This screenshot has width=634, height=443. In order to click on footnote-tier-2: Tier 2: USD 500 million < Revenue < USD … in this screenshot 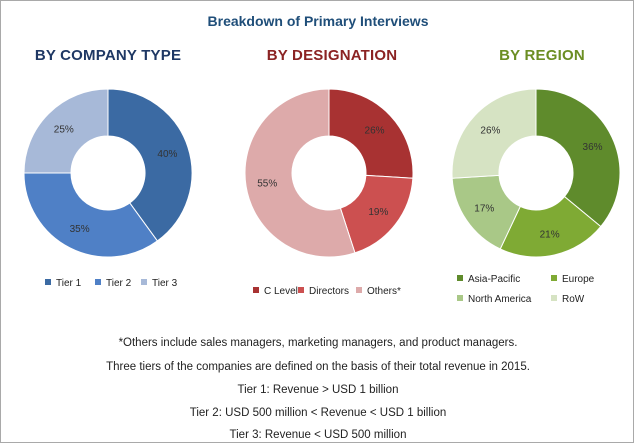, I will do `click(318, 413)`.